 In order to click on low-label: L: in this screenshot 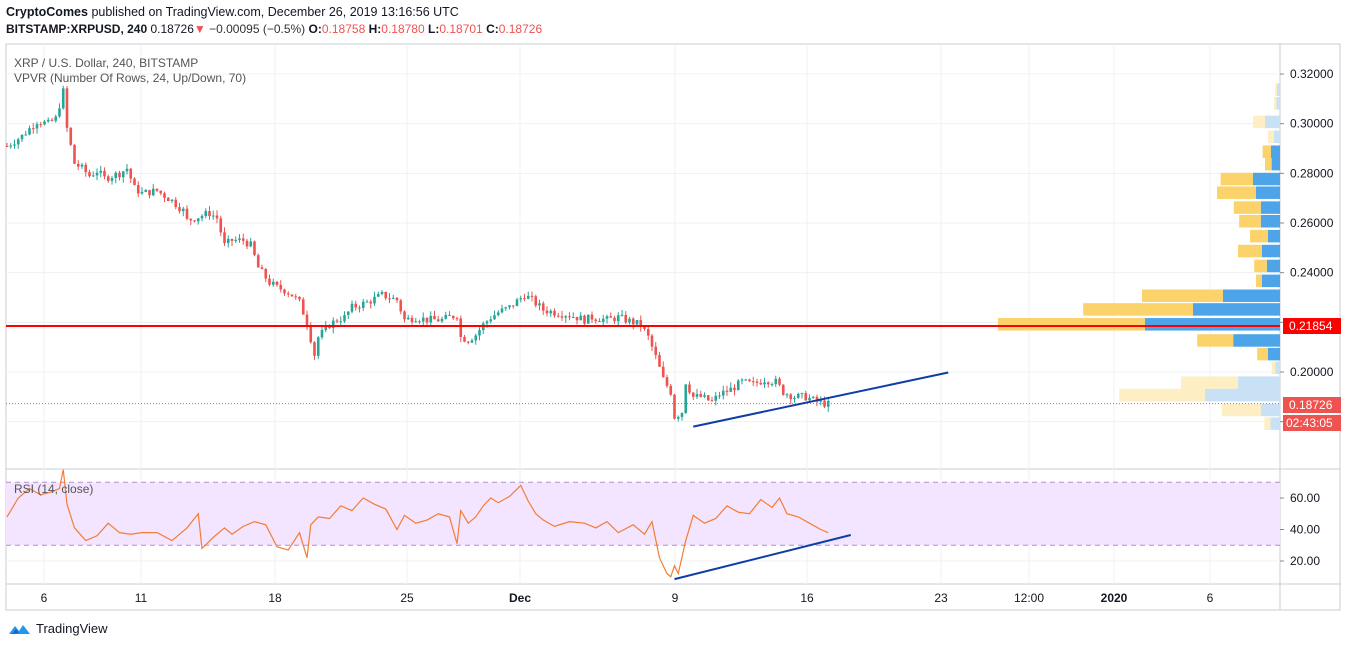, I will do `click(434, 29)`.